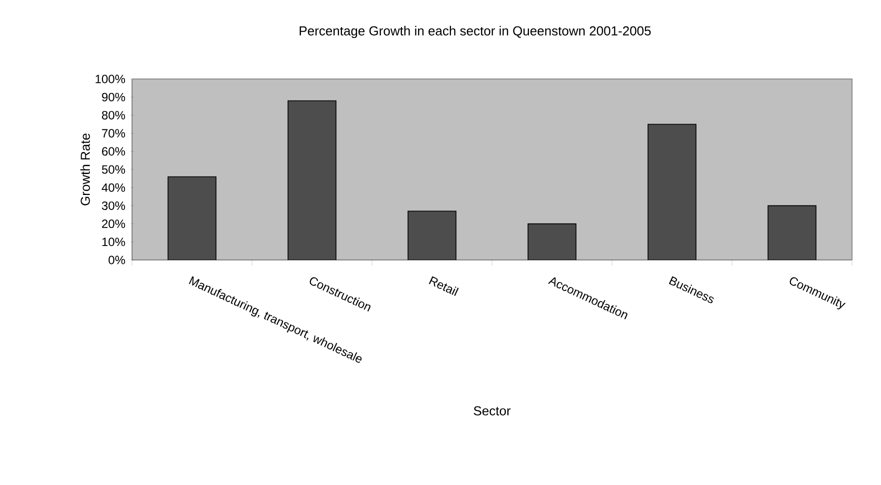  What do you see at coordinates (475, 32) in the screenshot?
I see `chart-title: Percentage Growth in each sector in Queenstown 2001-2005` at bounding box center [475, 32].